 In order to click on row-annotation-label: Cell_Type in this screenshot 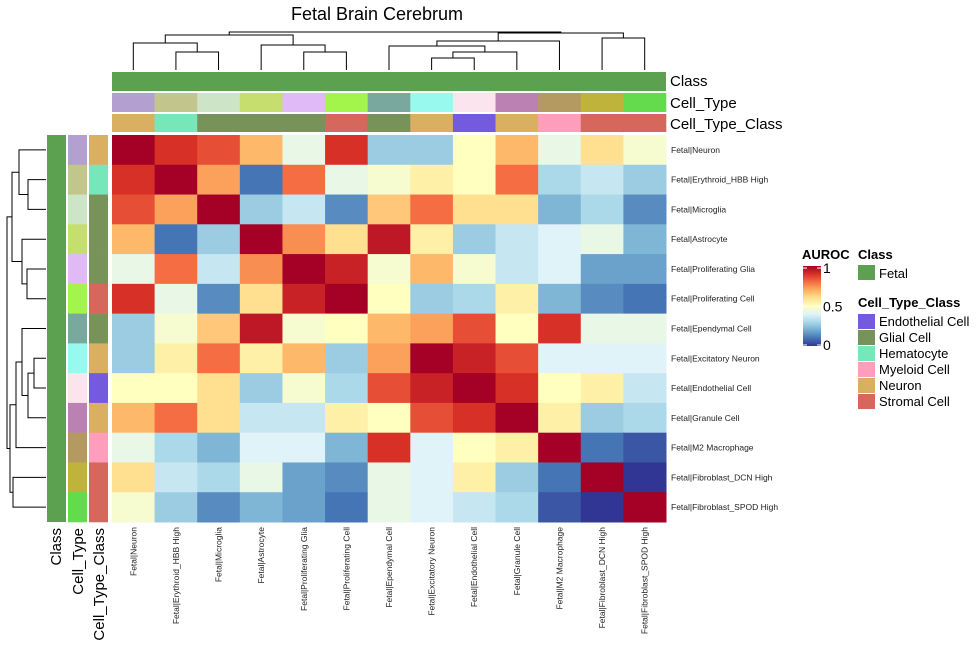, I will do `click(78, 561)`.